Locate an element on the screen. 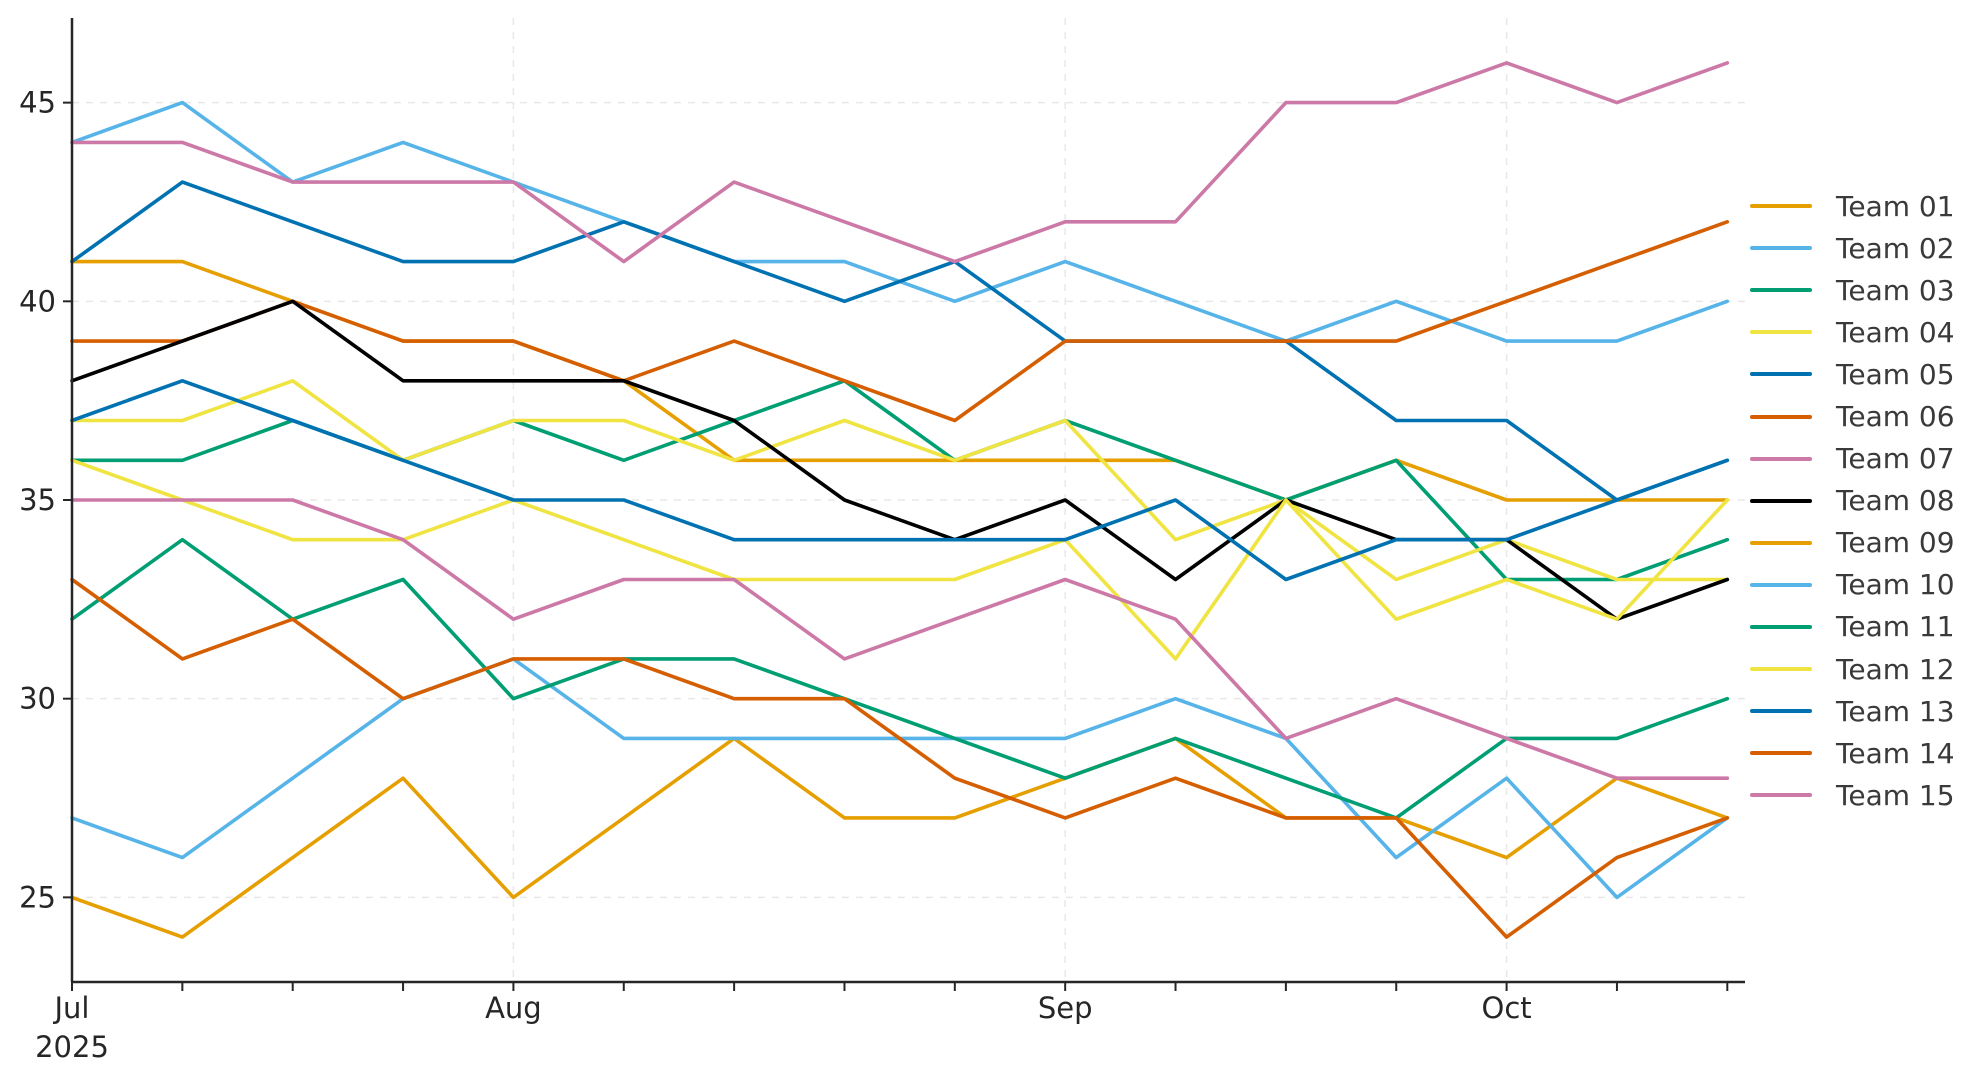 This screenshot has height=1082, width=1979. legend-label: Team 07 is located at coordinates (1895, 459).